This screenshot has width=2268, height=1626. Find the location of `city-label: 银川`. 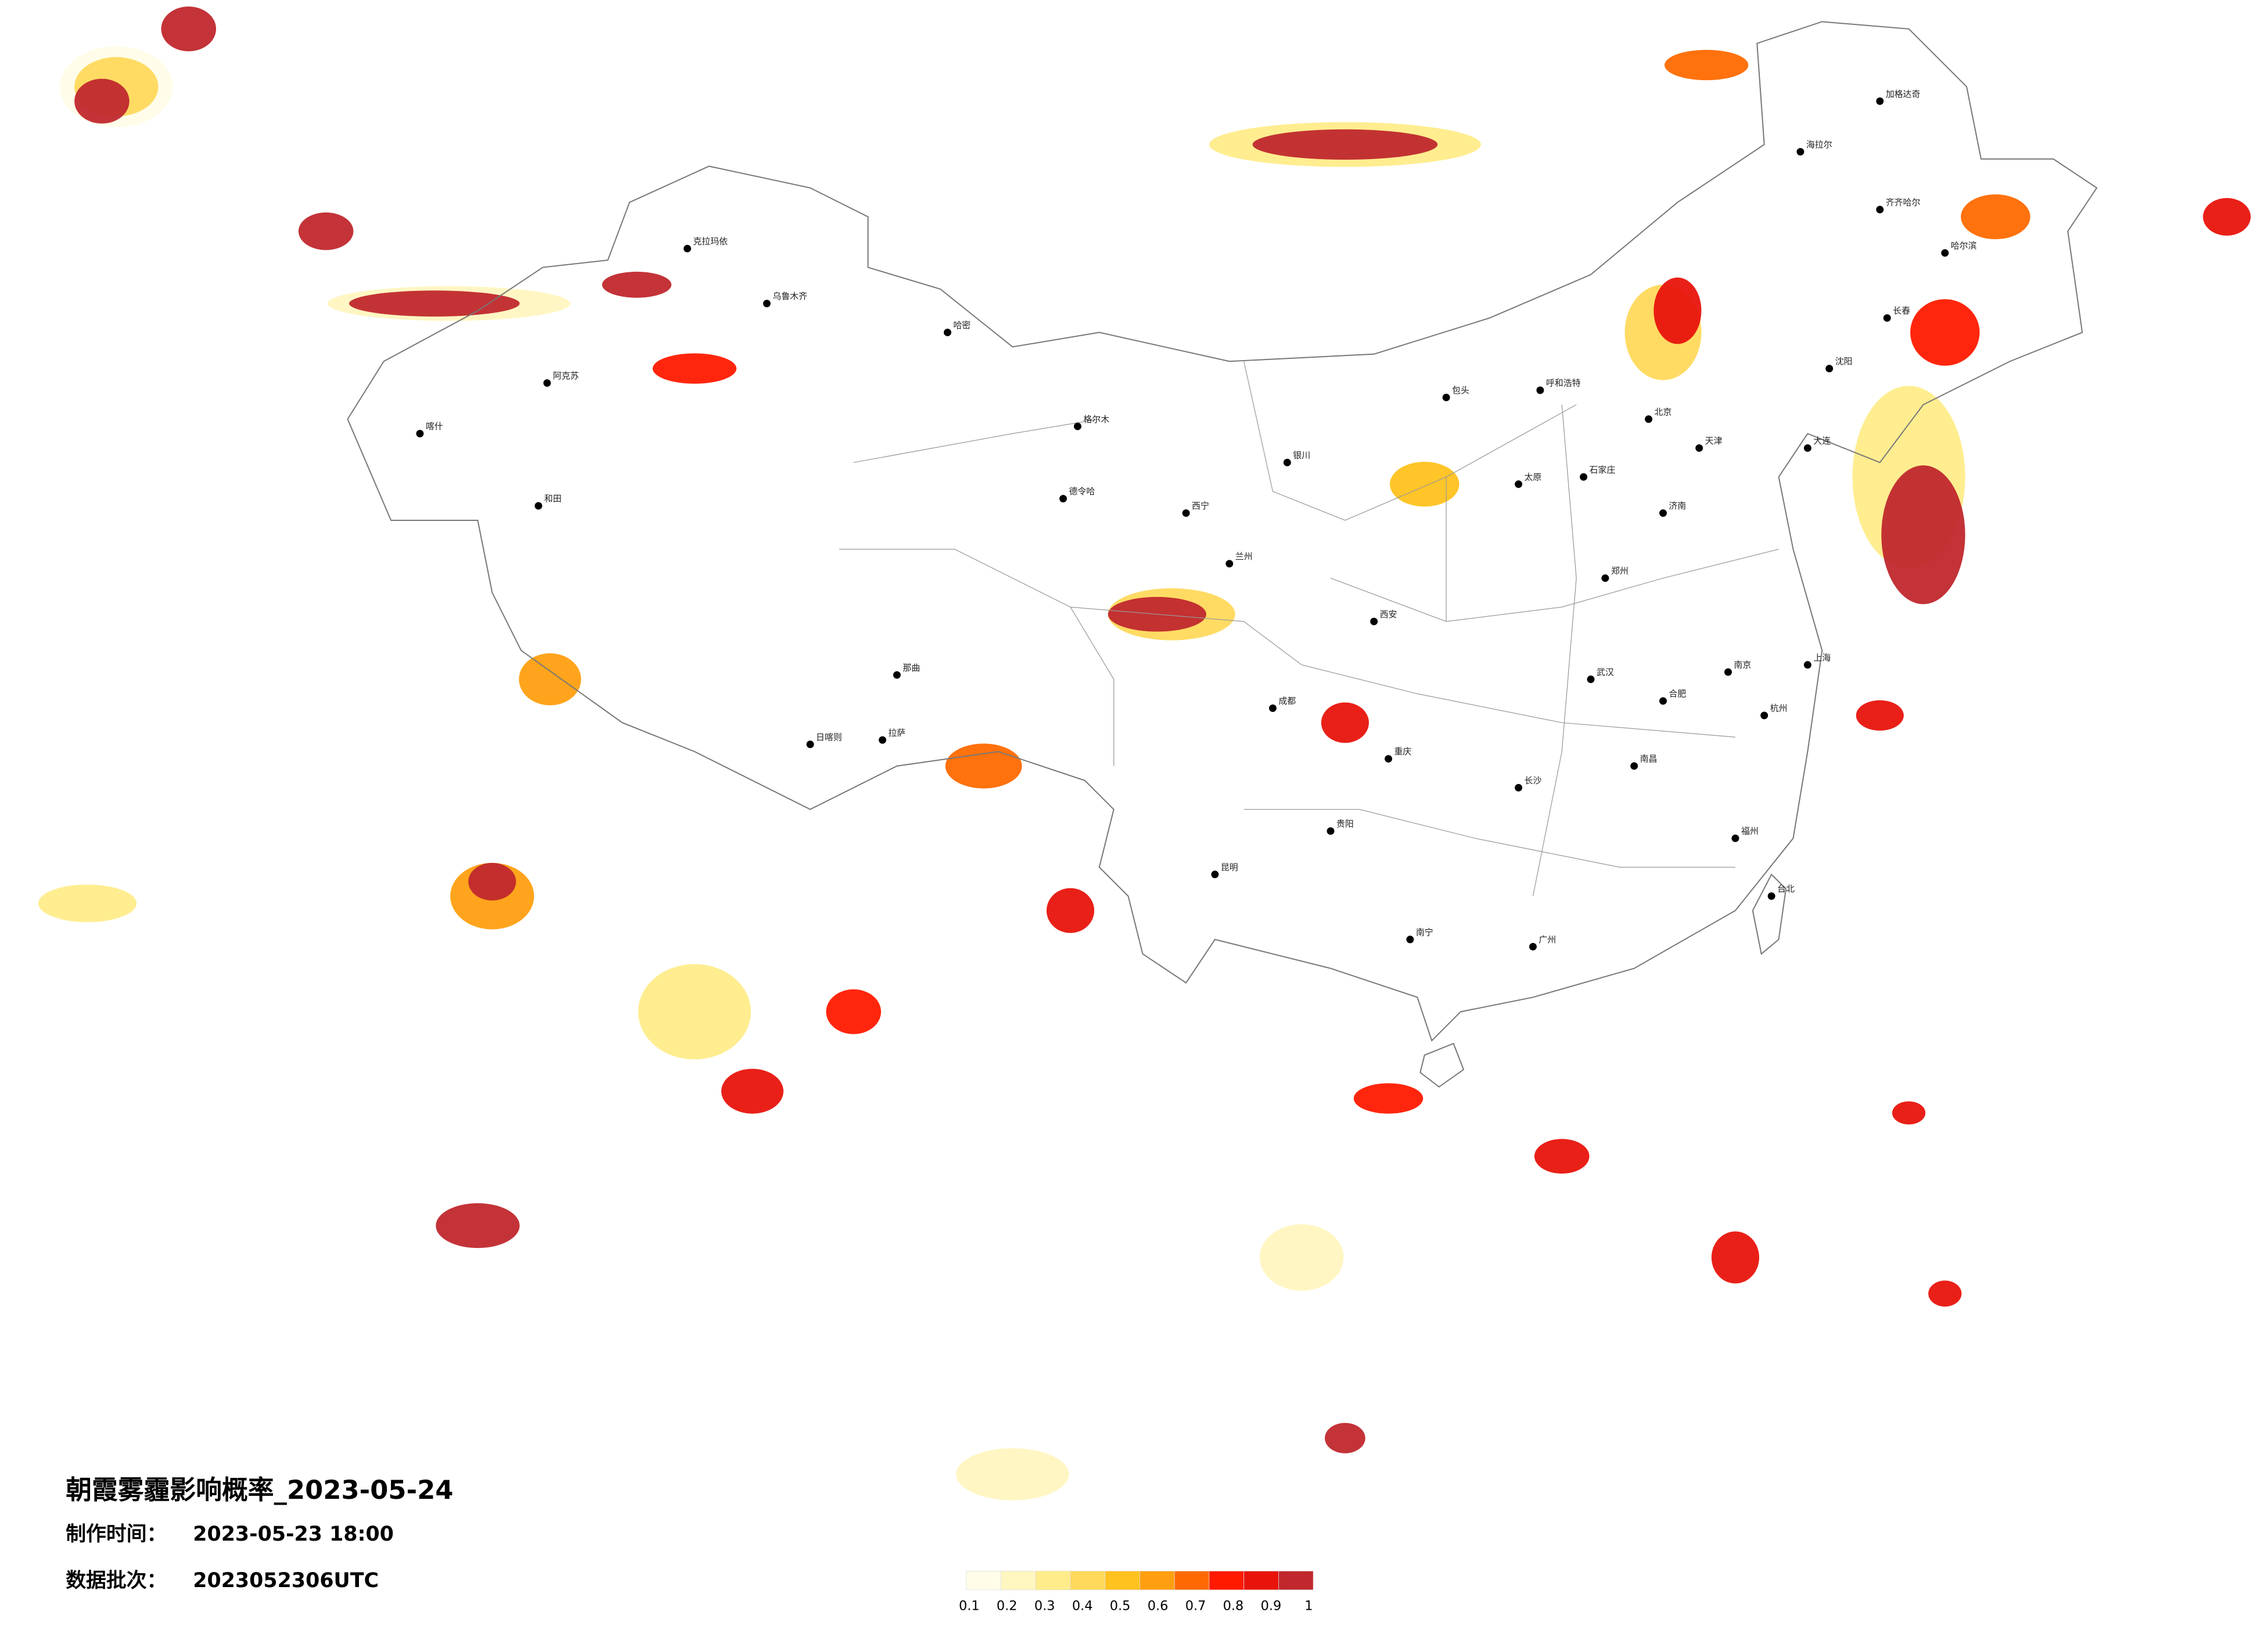

city-label: 银川 is located at coordinates (1301, 455).